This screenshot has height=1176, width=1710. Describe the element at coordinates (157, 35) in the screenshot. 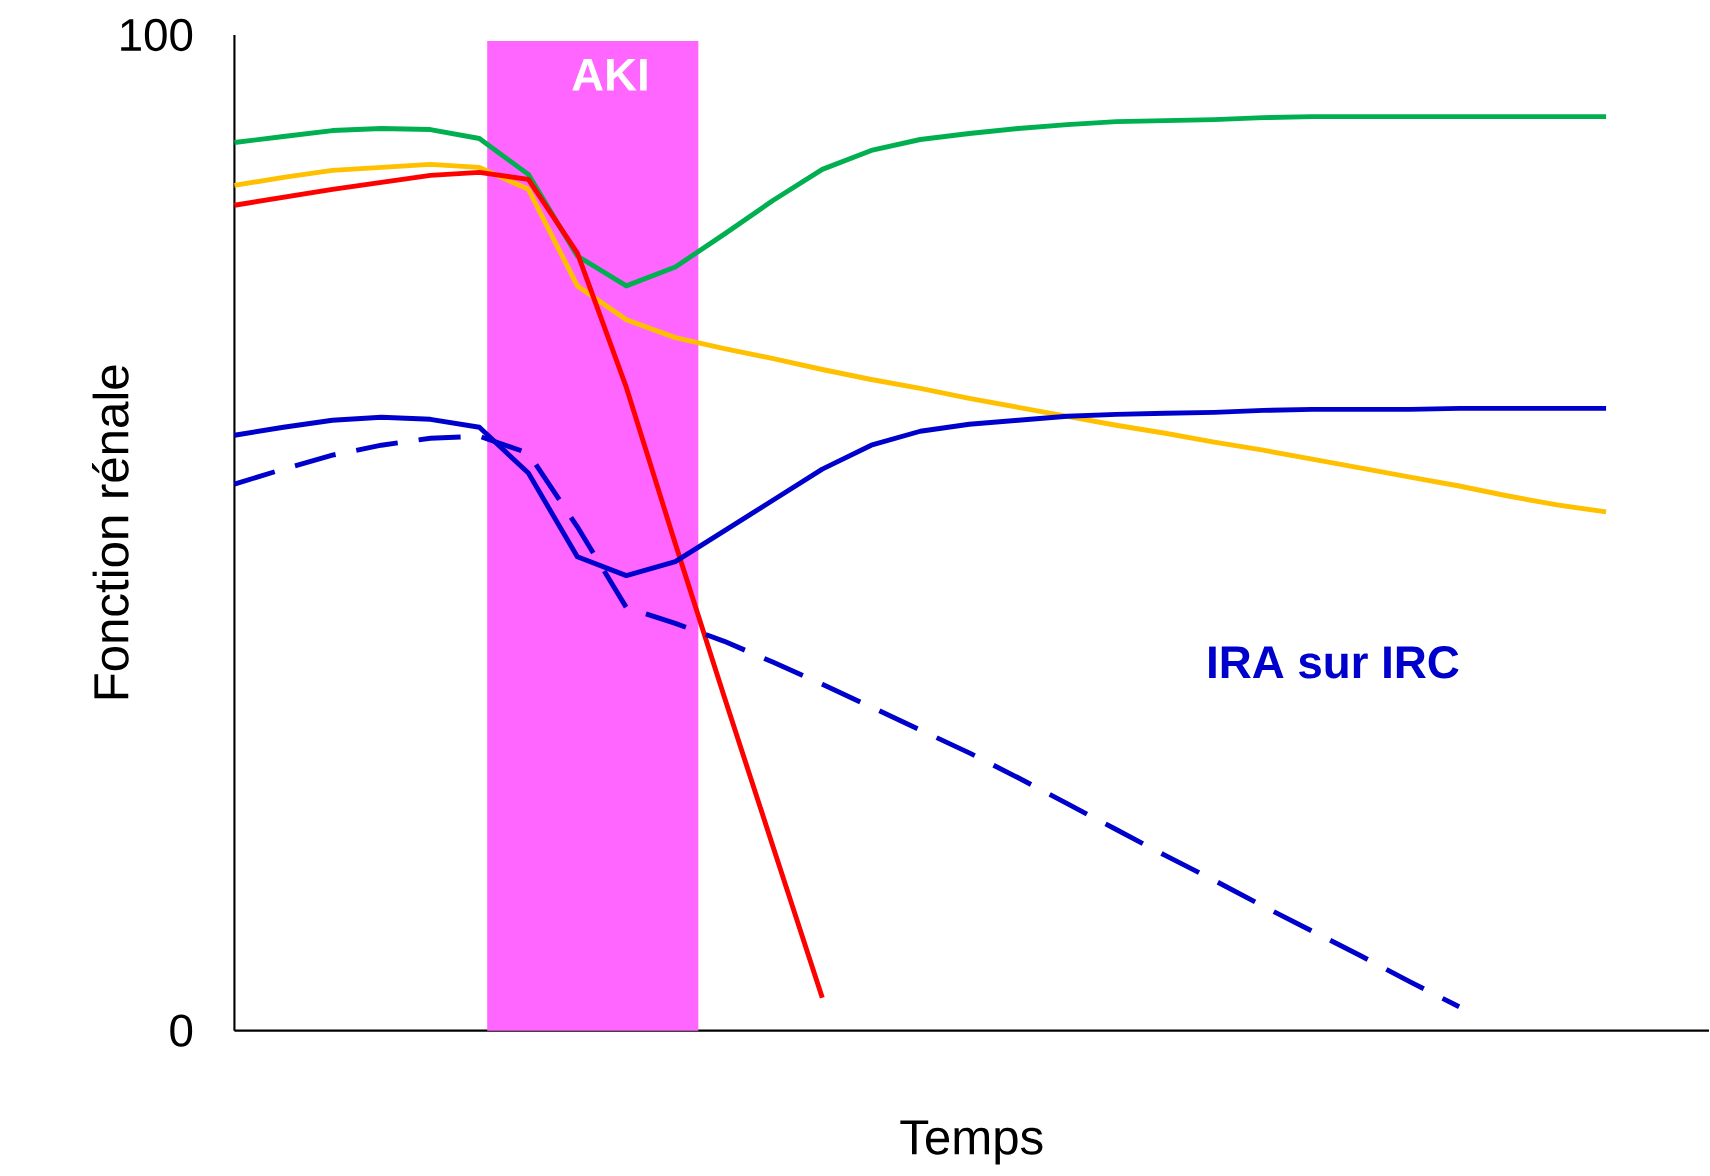

I see `y-tick-label: 100` at that location.